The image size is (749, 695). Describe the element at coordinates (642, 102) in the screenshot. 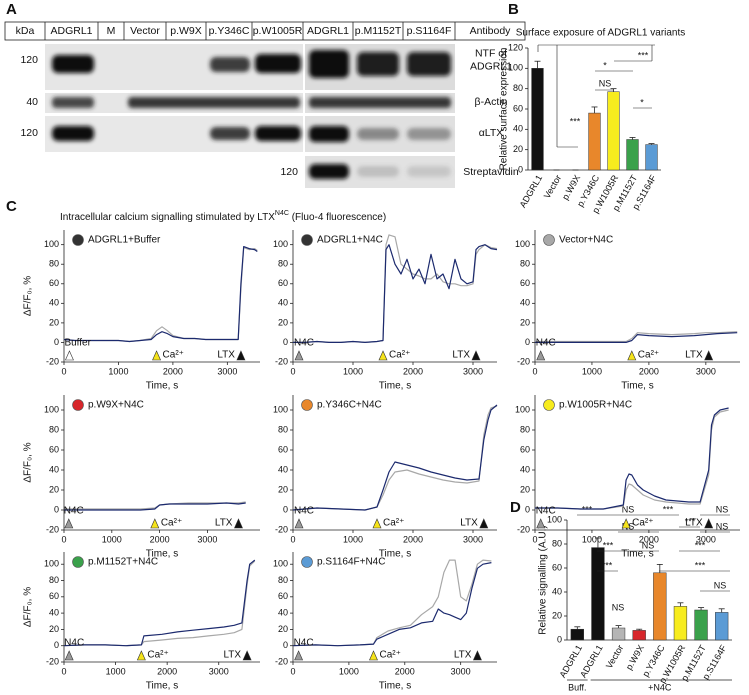

I see `significance-label: *` at that location.